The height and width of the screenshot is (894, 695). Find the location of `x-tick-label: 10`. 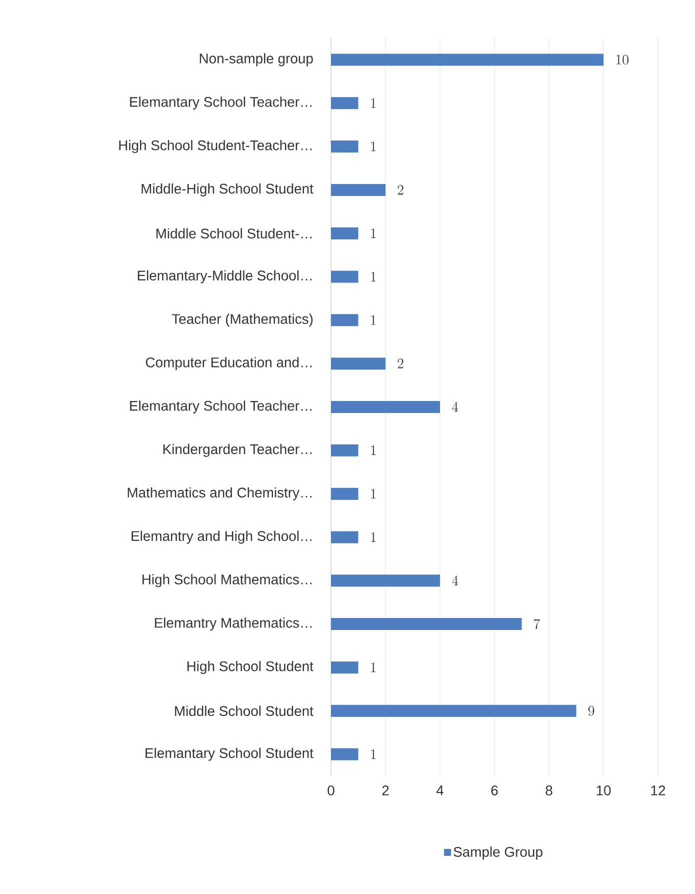

x-tick-label: 10 is located at coordinates (603, 791).